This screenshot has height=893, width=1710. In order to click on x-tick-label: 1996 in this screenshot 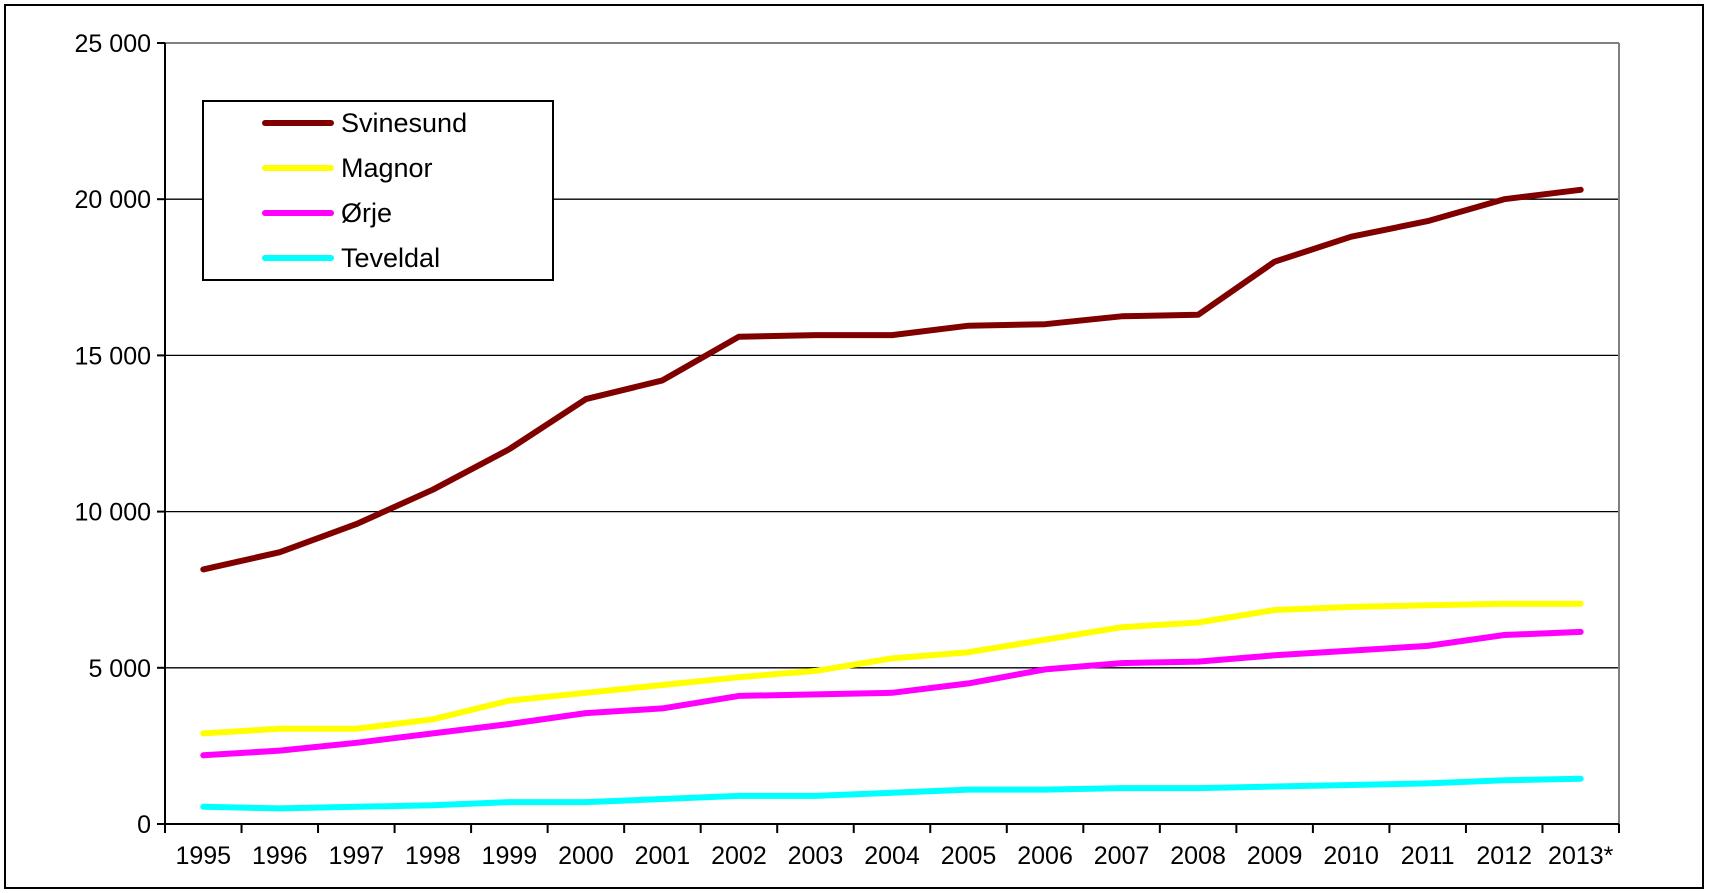, I will do `click(280, 856)`.